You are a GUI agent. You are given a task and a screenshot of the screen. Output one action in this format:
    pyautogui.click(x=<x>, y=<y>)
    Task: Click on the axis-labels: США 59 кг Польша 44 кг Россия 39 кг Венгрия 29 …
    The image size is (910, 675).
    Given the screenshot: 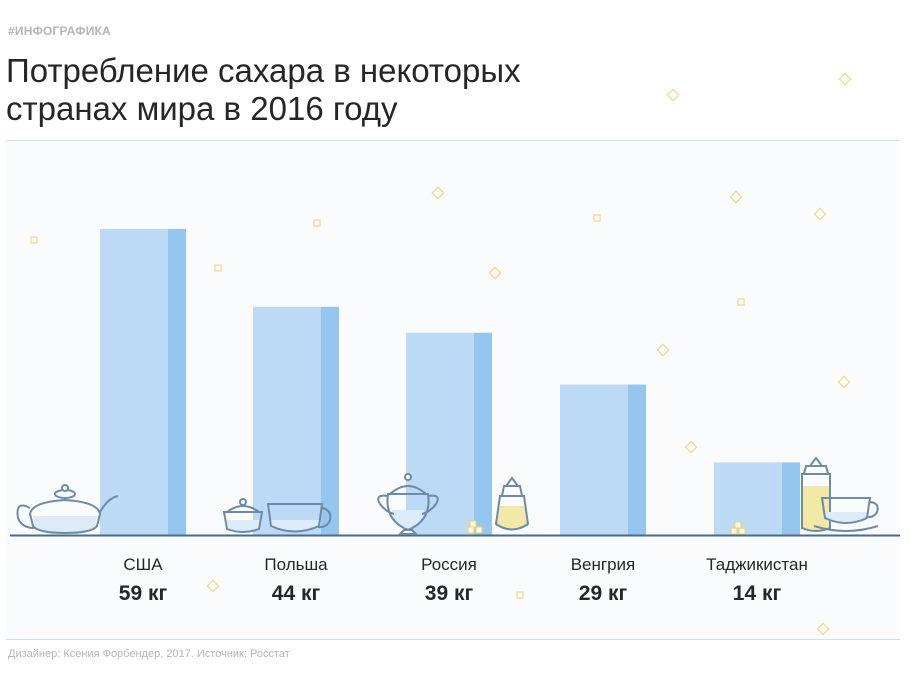 What is the action you would take?
    pyautogui.click(x=463, y=580)
    